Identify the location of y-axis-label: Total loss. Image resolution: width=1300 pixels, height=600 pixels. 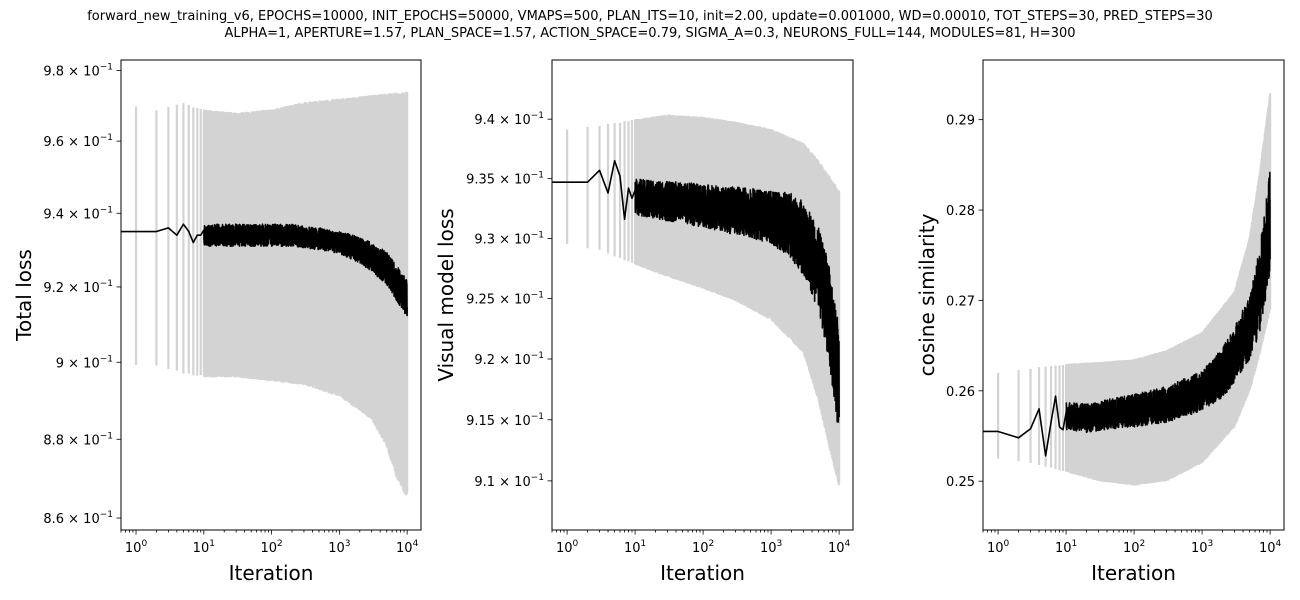
(24, 295).